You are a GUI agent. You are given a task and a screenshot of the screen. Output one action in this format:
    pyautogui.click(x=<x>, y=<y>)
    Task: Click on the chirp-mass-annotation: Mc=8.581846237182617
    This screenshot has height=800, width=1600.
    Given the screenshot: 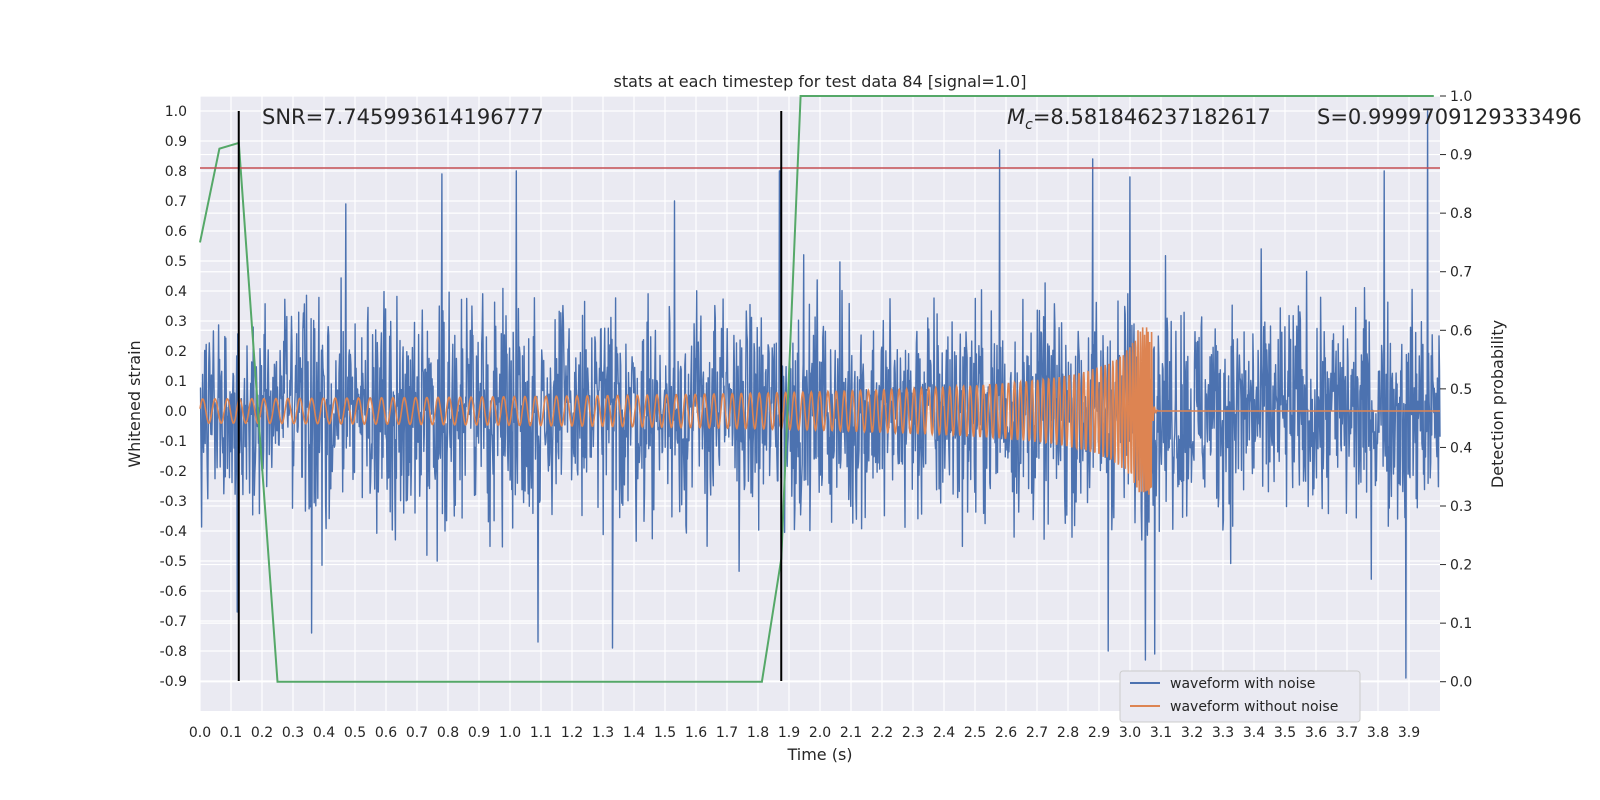 What is the action you would take?
    pyautogui.click(x=1139, y=119)
    